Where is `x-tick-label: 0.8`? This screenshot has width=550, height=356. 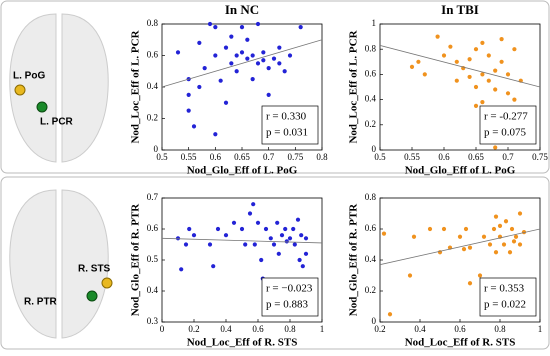 x-tick-label: 0.8 is located at coordinates (500, 329).